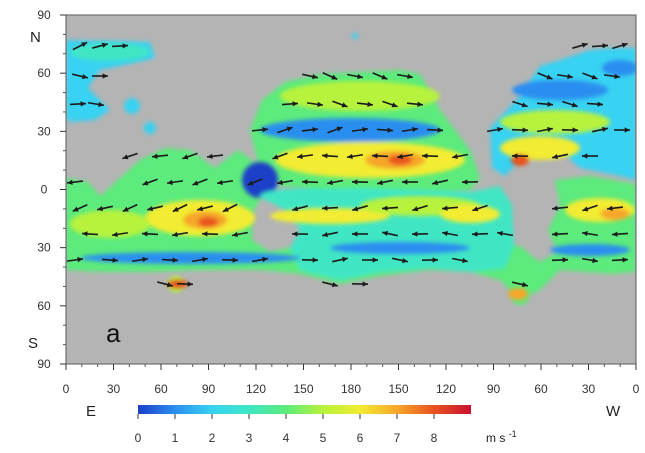 This screenshot has width=645, height=453. I want to click on colorbar-tick-label: 2, so click(212, 438).